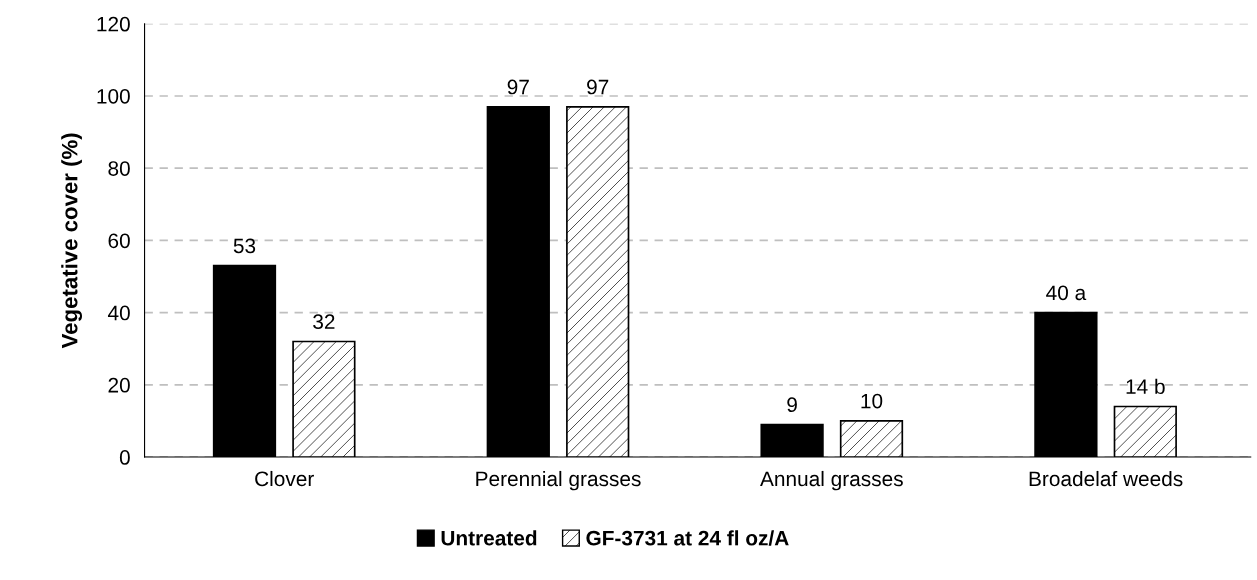 The height and width of the screenshot is (580, 1257). I want to click on legend-label: Untreated, so click(489, 538).